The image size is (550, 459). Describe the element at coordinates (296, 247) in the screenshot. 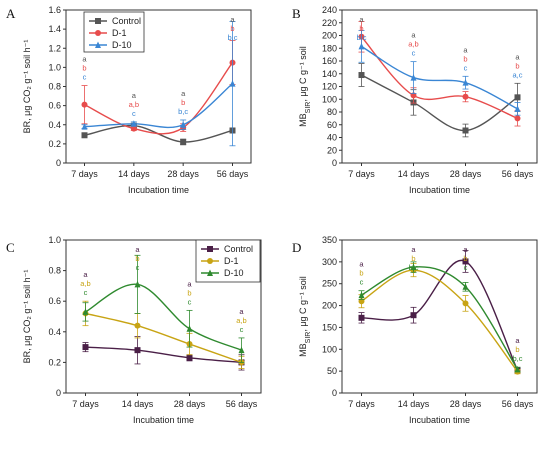

I see `panel-letter: D` at that location.